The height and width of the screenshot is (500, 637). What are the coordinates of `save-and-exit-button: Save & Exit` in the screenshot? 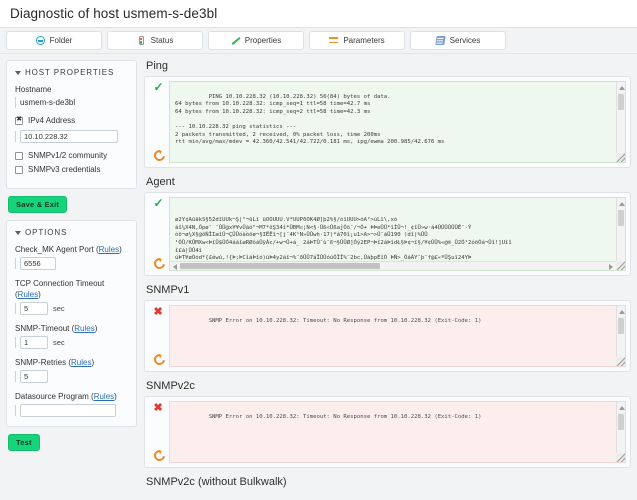 It's located at (38, 204).